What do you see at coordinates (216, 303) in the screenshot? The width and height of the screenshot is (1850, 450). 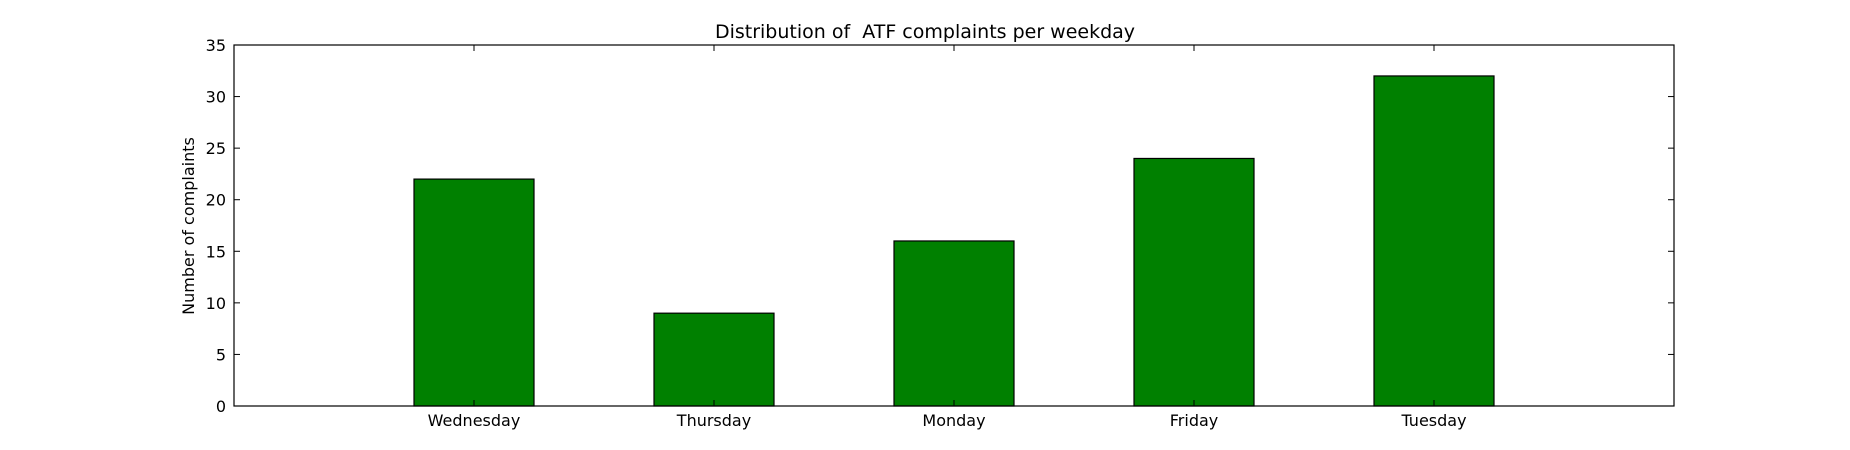 I see `y-tick-label: 10` at bounding box center [216, 303].